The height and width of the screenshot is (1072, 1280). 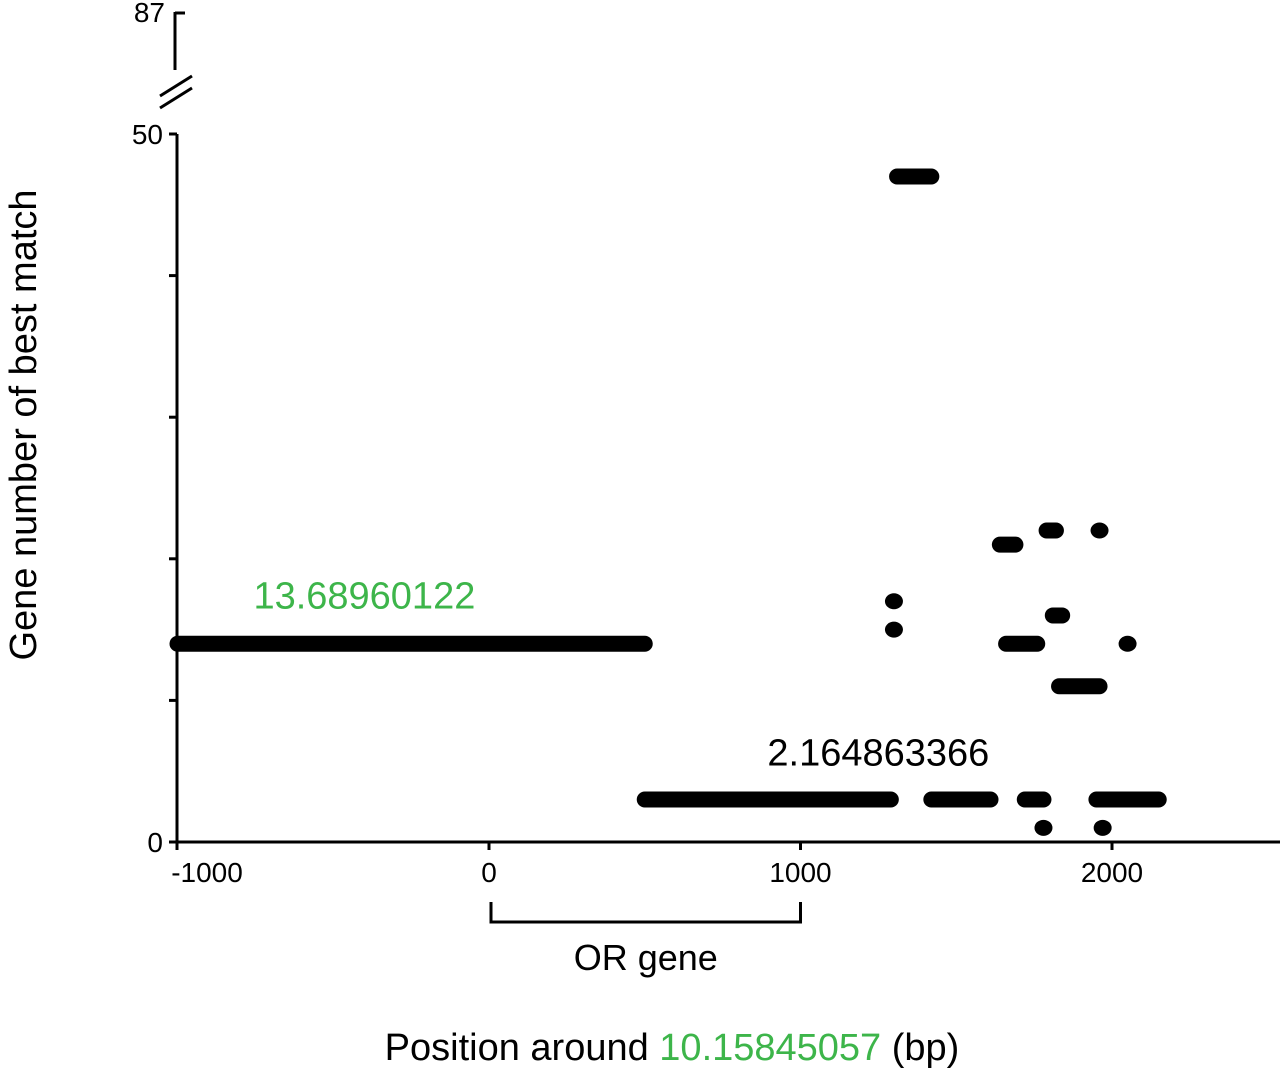 I want to click on y-axis-title: Gene number of best match, so click(x=24, y=424).